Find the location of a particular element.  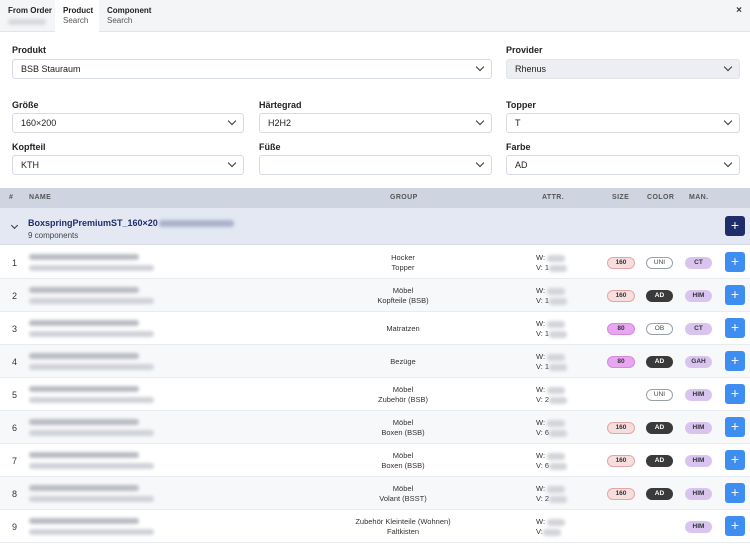

col-man: MAN. is located at coordinates (699, 197).